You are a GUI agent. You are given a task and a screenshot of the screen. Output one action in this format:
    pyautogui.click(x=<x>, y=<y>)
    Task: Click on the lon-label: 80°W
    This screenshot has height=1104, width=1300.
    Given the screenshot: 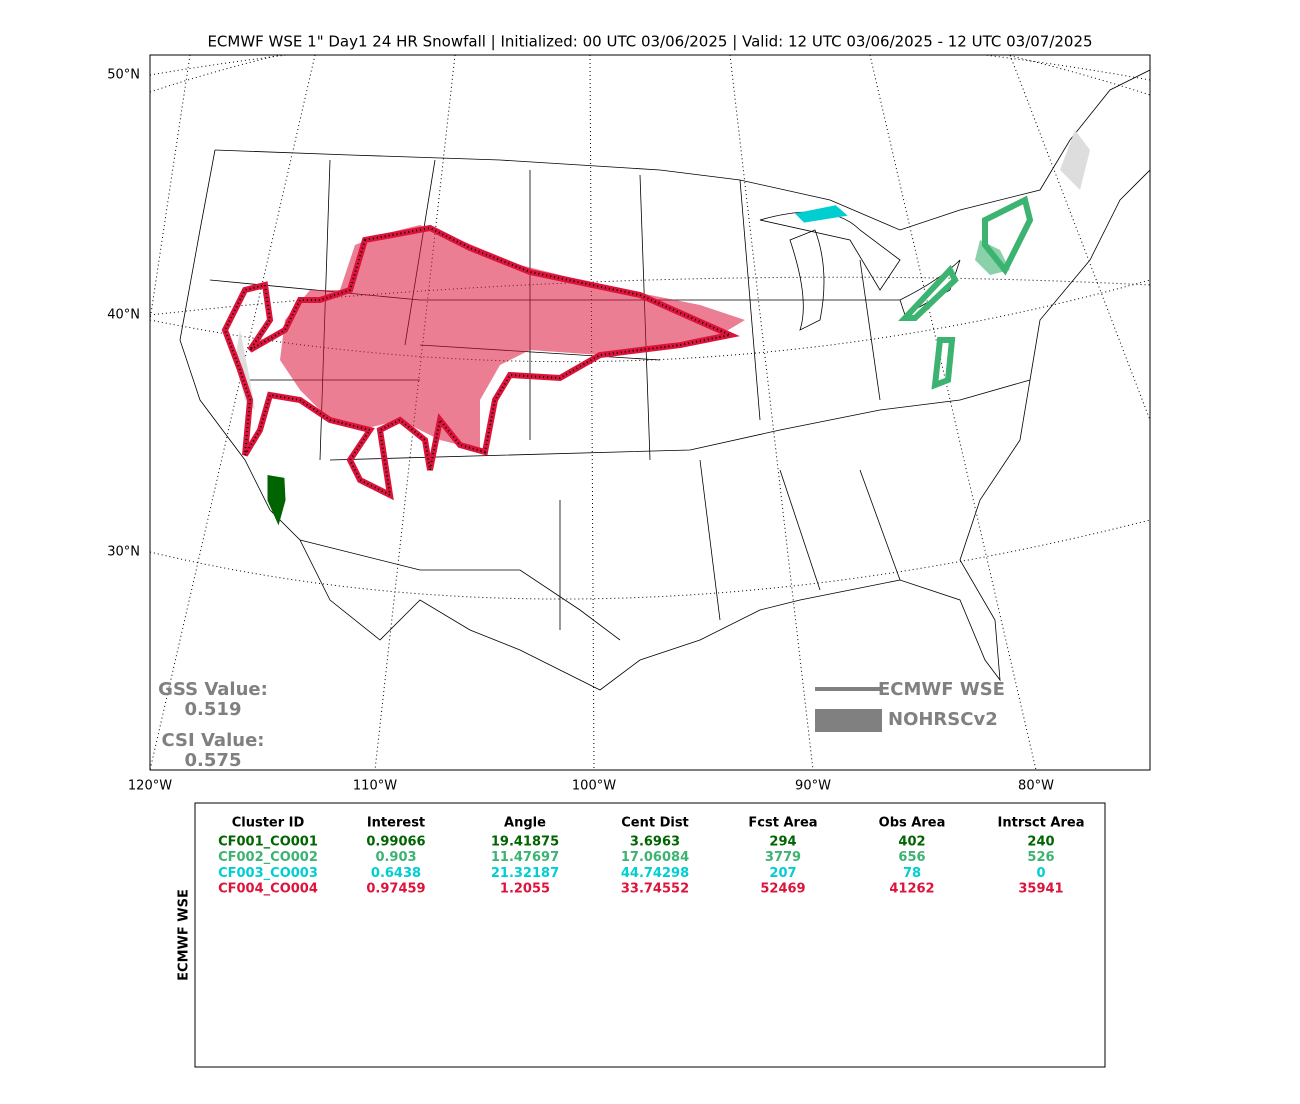 What is the action you would take?
    pyautogui.click(x=1036, y=786)
    